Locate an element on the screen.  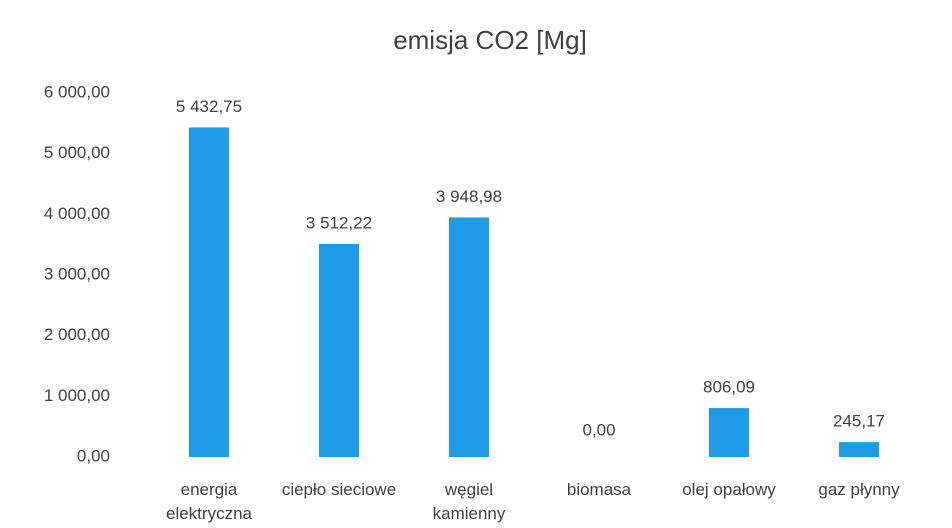
value-label: 0,00 is located at coordinates (598, 429).